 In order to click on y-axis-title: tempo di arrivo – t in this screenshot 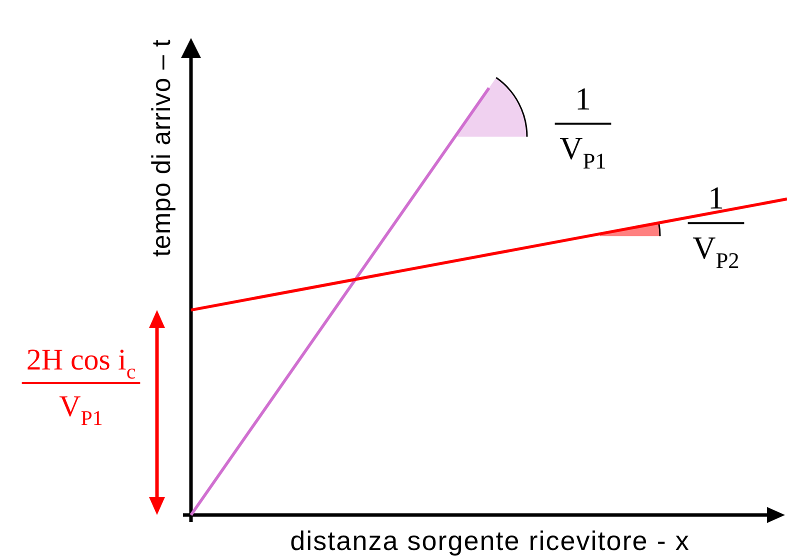, I will do `click(161, 147)`.